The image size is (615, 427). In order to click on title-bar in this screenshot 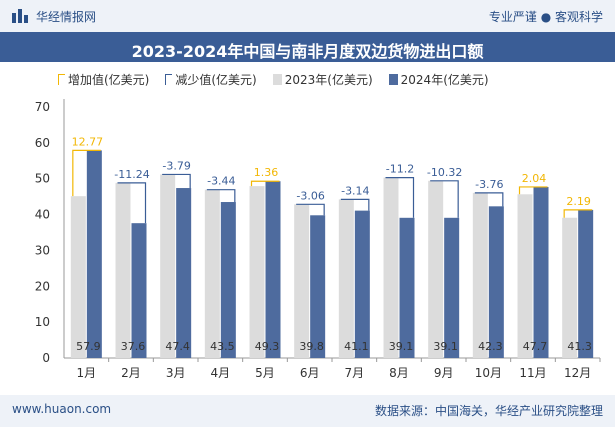, I will do `click(307, 47)`.